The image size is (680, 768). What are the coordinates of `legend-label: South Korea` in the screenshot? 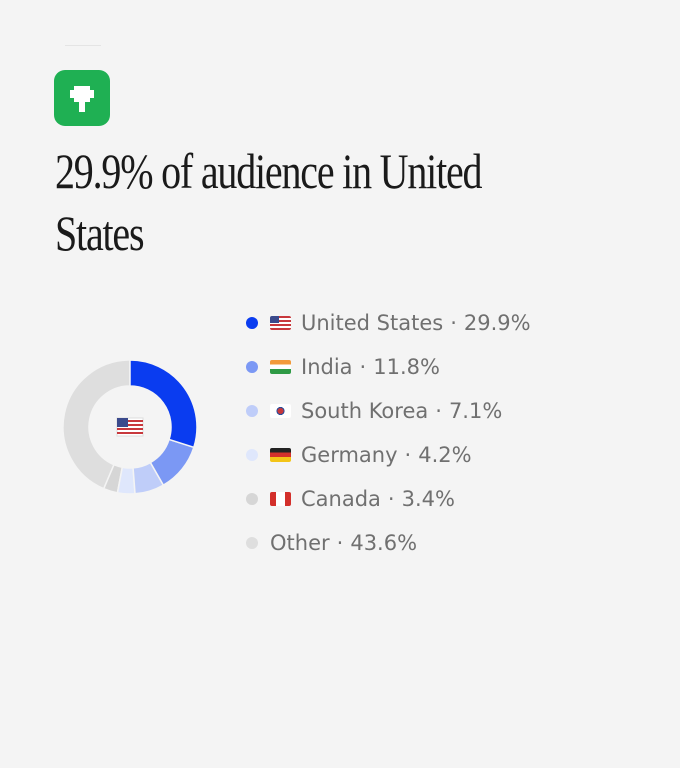 It's located at (365, 411).